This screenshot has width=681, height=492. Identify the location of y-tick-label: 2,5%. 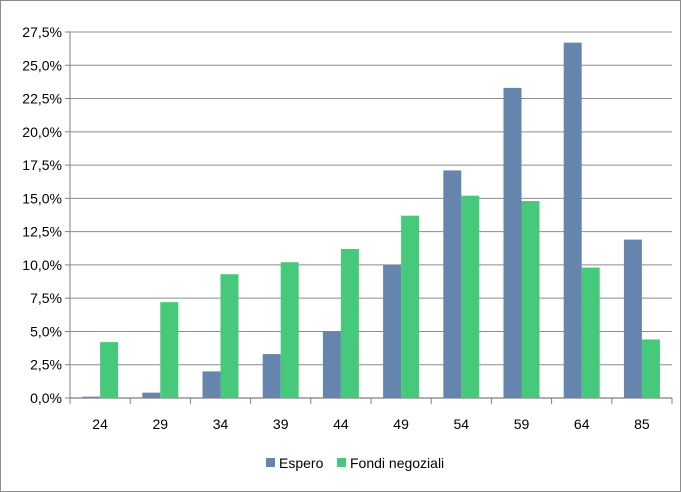
(46, 365).